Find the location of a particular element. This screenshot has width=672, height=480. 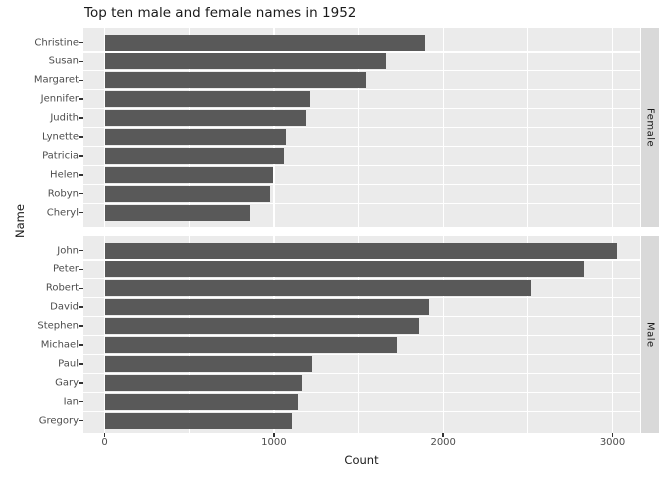

facet-strip-label: Female is located at coordinates (650, 127).